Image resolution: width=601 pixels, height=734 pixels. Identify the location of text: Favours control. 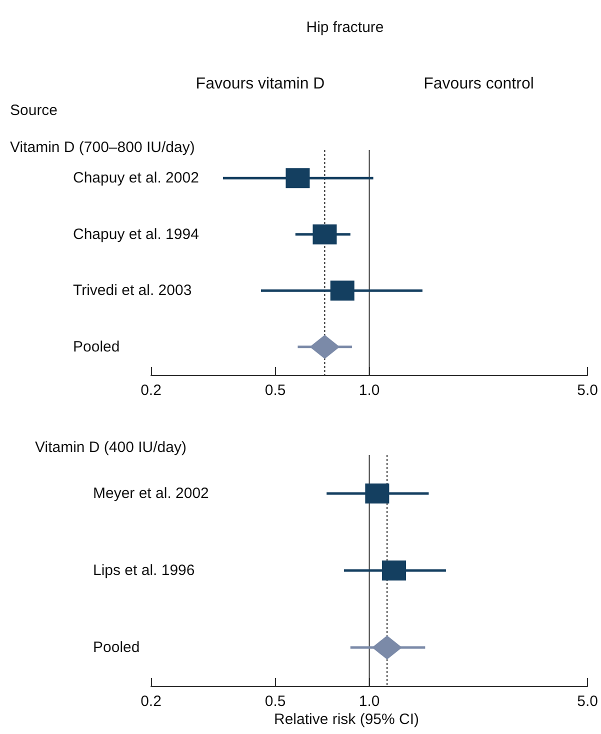
(479, 84).